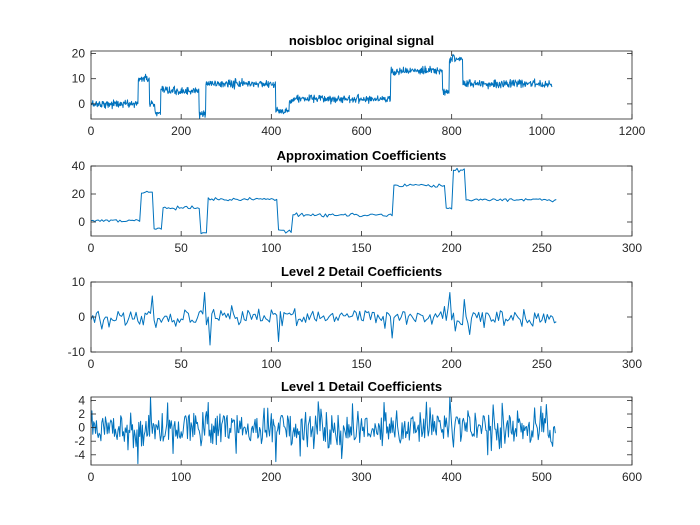 The width and height of the screenshot is (700, 525). What do you see at coordinates (361, 386) in the screenshot?
I see `subplot-title: Level 1 Detail Coefficients` at bounding box center [361, 386].